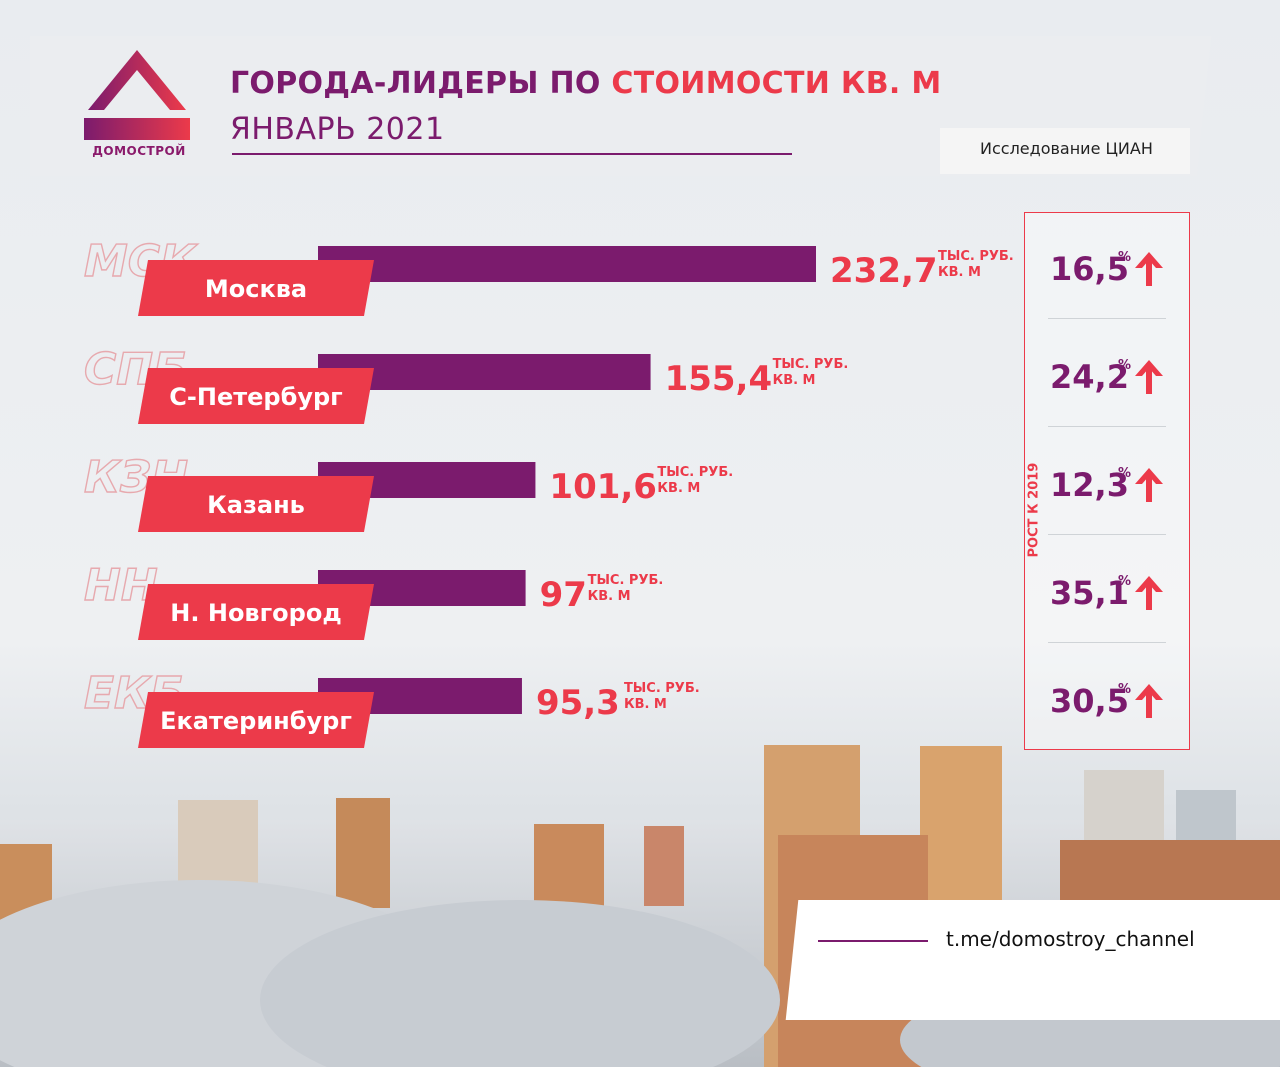 The image size is (1280, 1067). Describe the element at coordinates (776, 83) in the screenshot. I see `title-part-2: СТОИМОСТИ КВ. М` at that location.